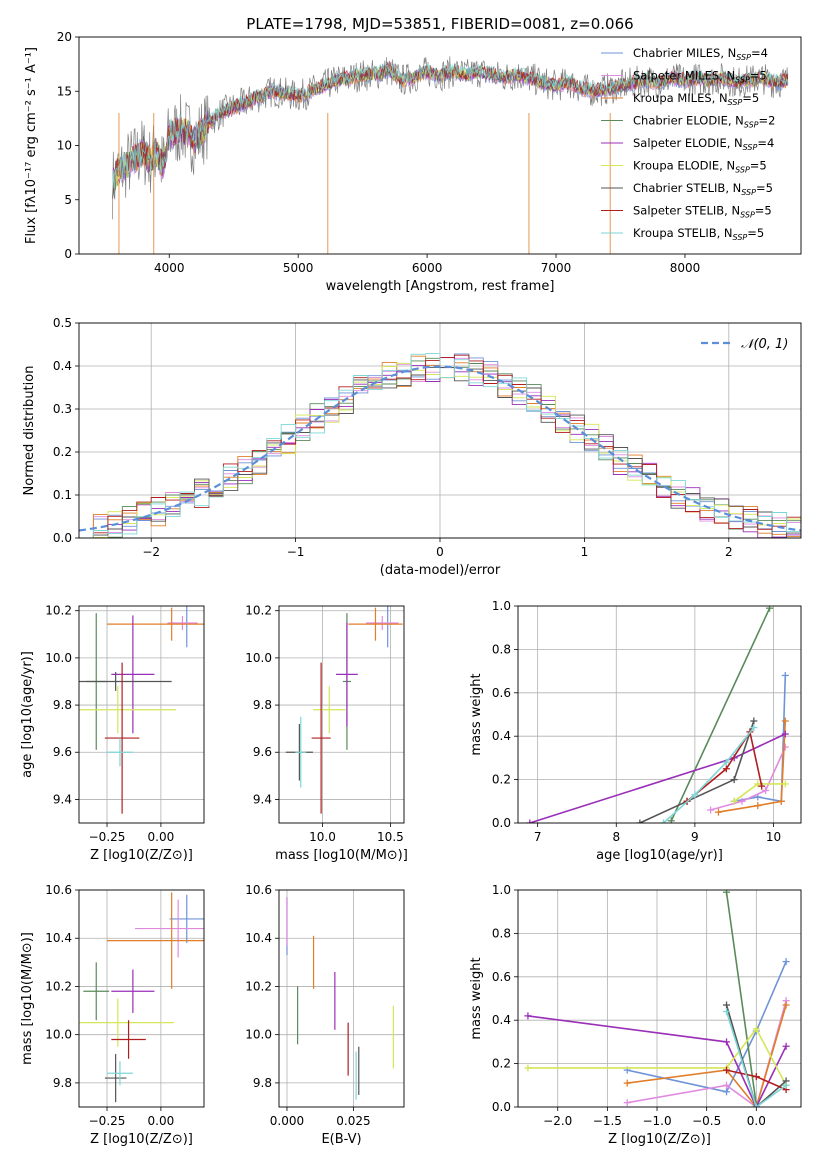 The image size is (819, 1170). Describe the element at coordinates (341, 855) in the screenshot. I see `x-axis-label: mass [log10(M/M⊙)]` at that location.